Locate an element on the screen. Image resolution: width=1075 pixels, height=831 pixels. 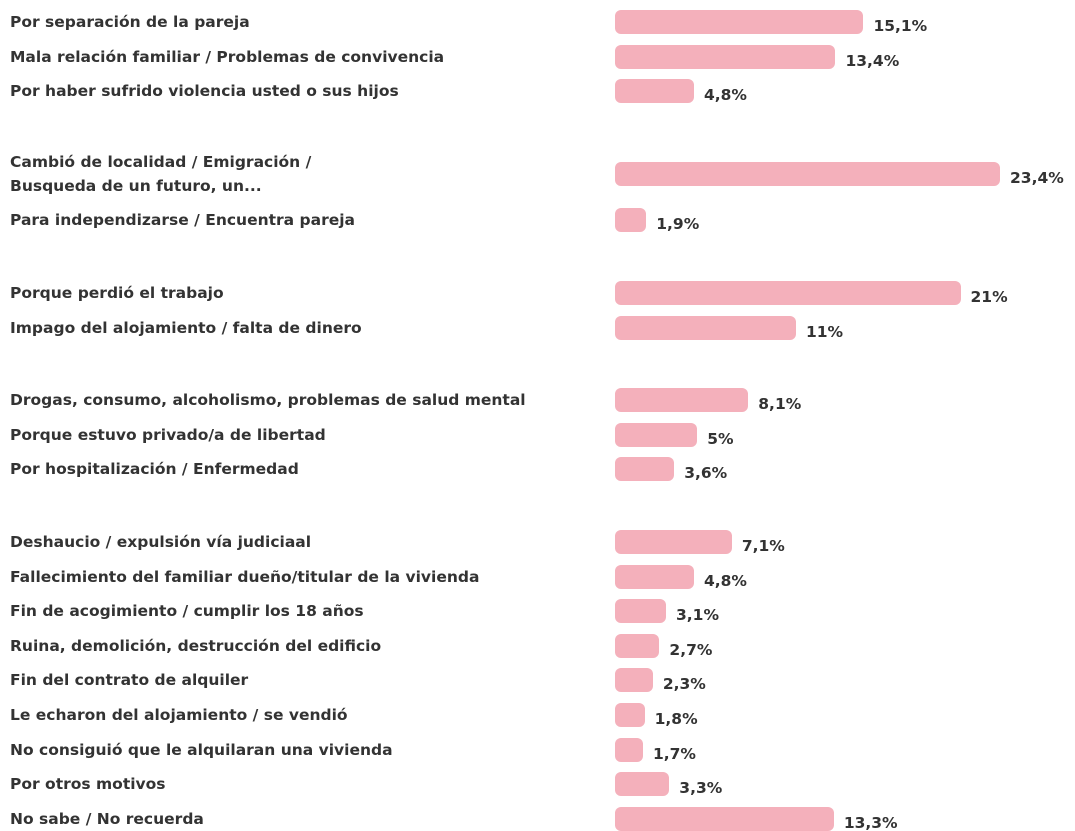
category-label: Le echaron del alojamiento / se vendió is located at coordinates (179, 715).